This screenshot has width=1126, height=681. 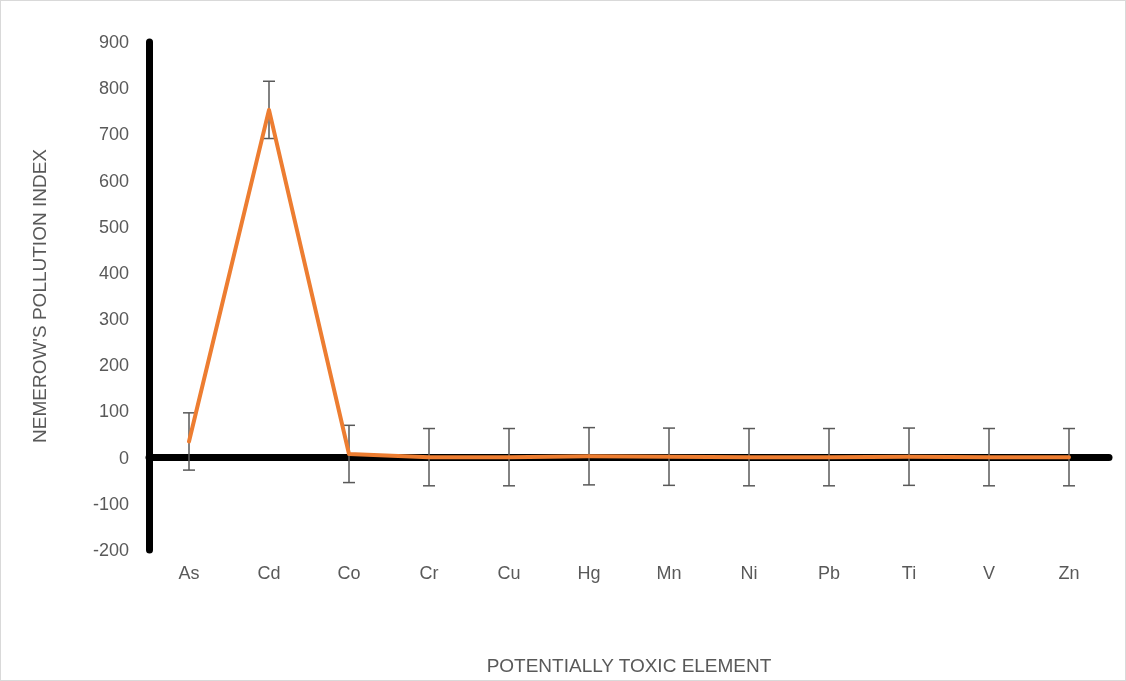 What do you see at coordinates (349, 573) in the screenshot?
I see `x-tick-label: Co` at bounding box center [349, 573].